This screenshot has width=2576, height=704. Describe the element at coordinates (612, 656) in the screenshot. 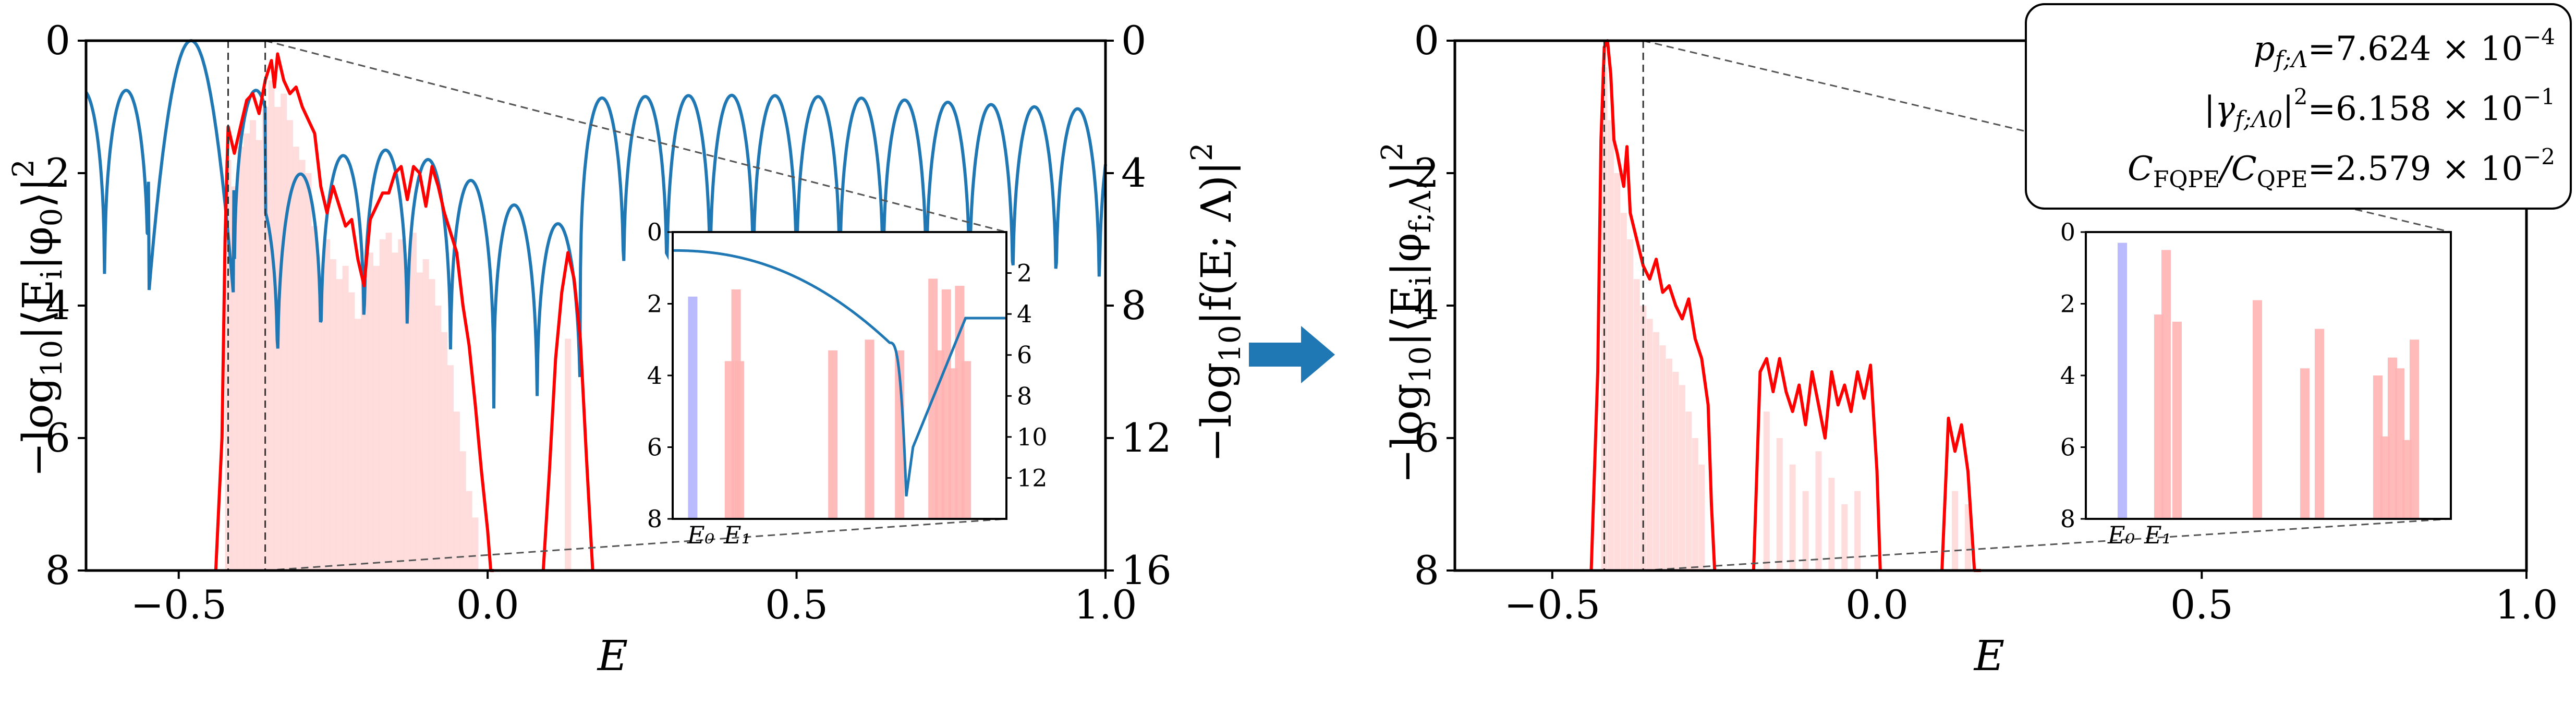

I see `left-x-axis-label: E` at that location.